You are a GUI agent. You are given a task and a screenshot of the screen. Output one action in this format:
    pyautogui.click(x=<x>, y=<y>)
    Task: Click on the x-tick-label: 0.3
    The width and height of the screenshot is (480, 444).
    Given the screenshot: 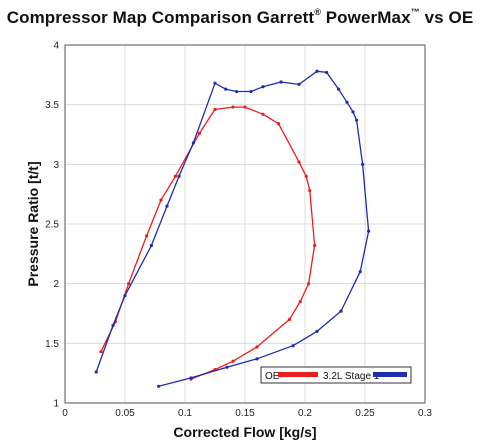 What is the action you would take?
    pyautogui.click(x=425, y=413)
    